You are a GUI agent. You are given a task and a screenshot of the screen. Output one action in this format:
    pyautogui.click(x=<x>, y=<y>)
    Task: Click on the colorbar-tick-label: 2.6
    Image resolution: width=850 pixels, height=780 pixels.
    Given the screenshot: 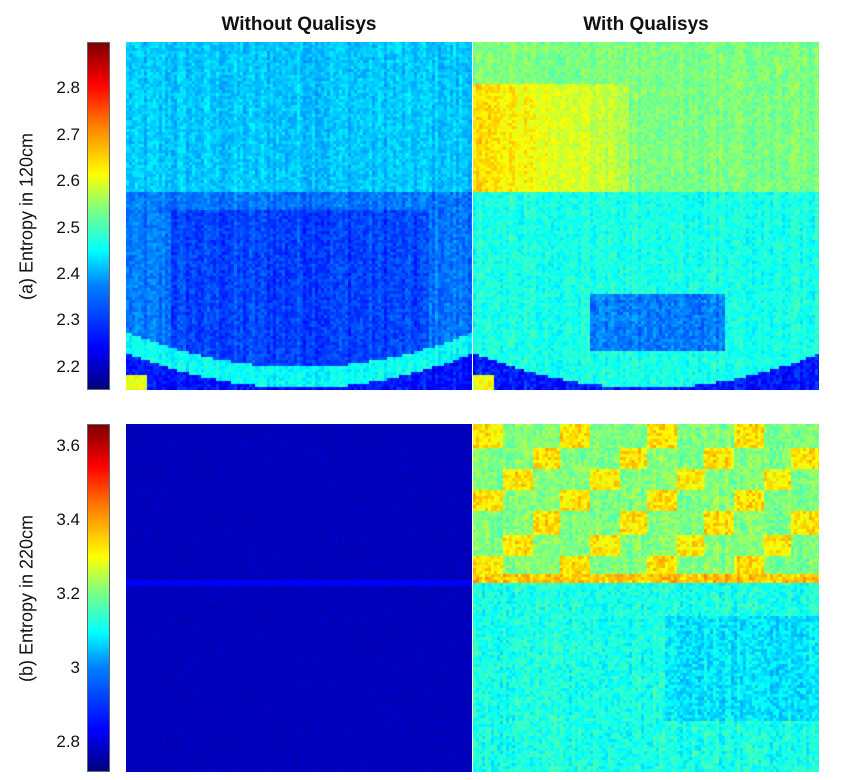 What is the action you would take?
    pyautogui.click(x=68, y=181)
    